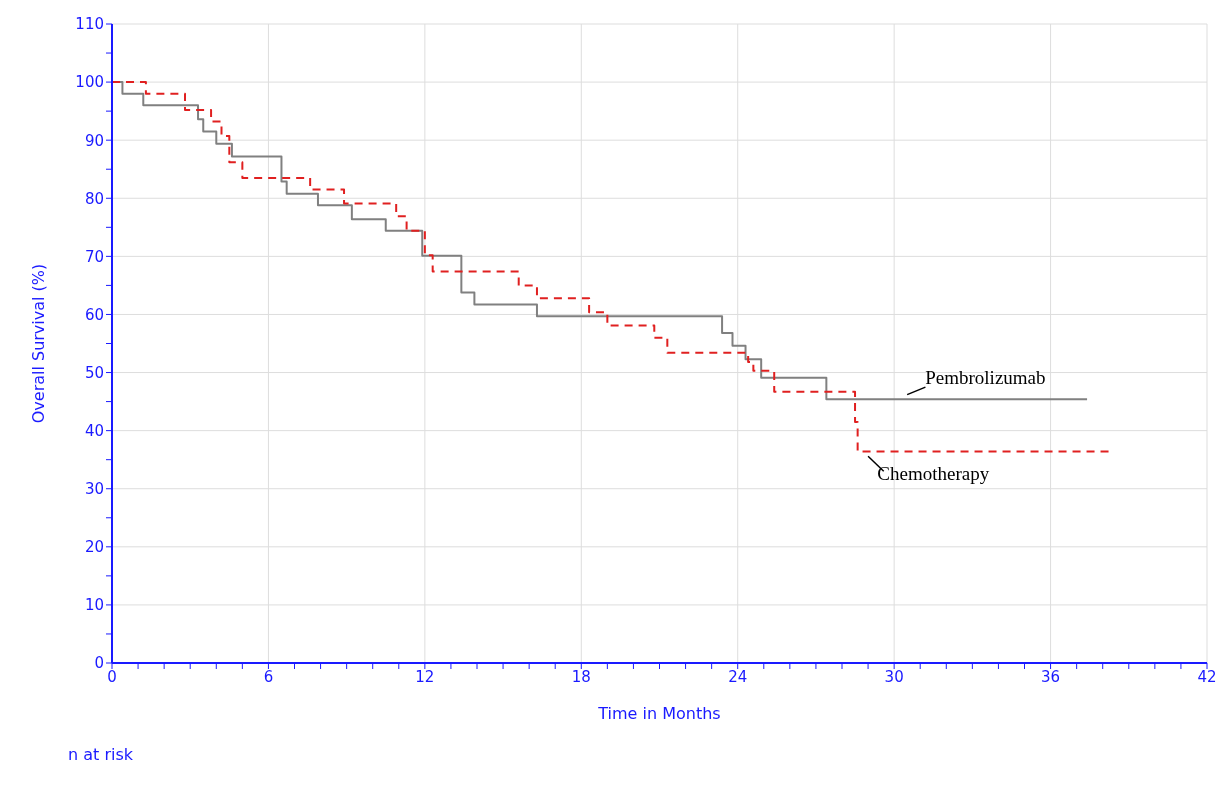  I want to click on x-tick-label: 42, so click(1207, 676).